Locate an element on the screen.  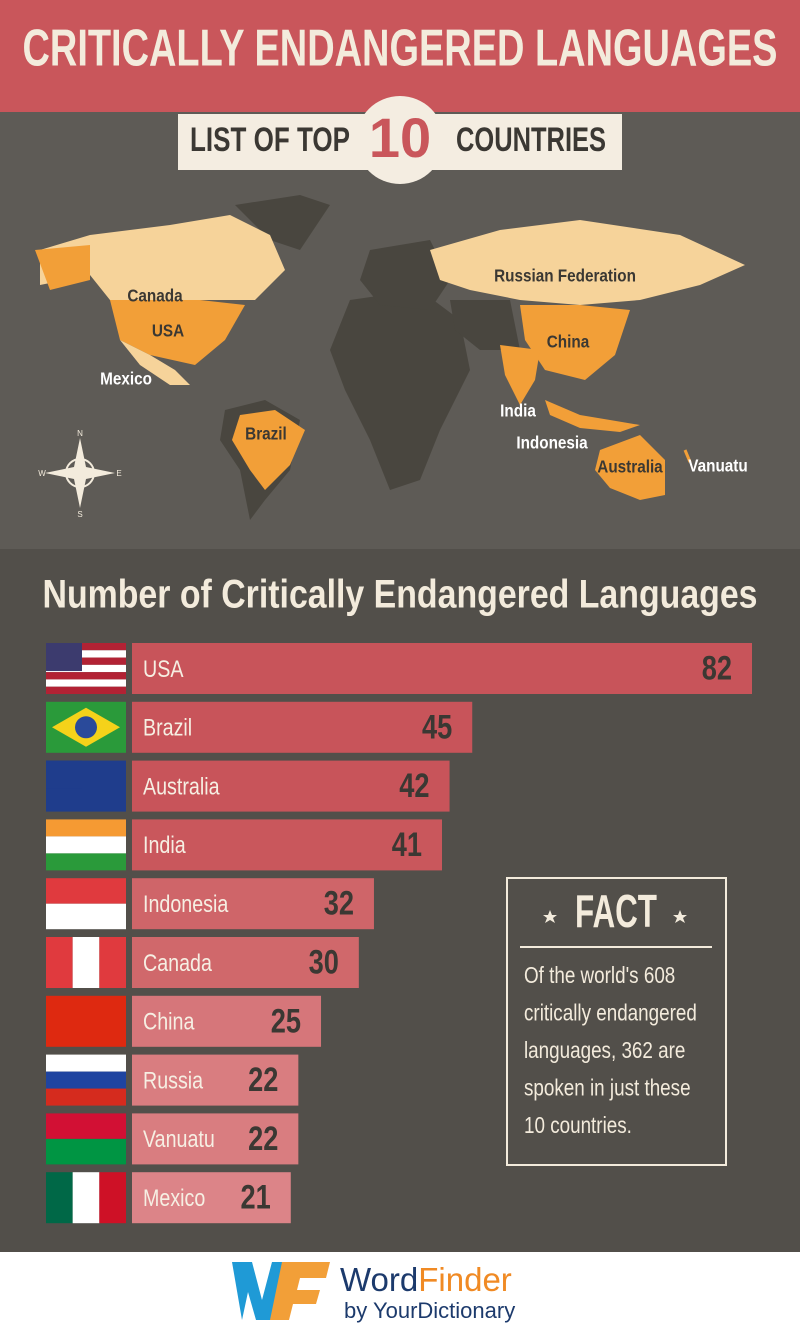
category-label: Indonesia is located at coordinates (186, 903).